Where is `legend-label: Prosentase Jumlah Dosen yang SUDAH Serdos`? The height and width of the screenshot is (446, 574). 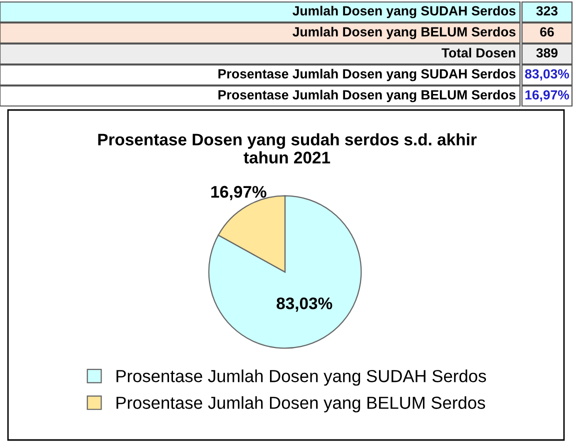 legend-label: Prosentase Jumlah Dosen yang SUDAH Serdos is located at coordinates (301, 378).